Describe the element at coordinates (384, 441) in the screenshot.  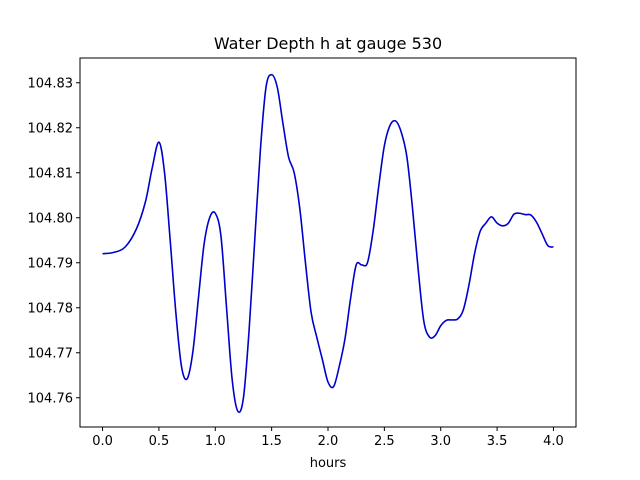
I see `x-tick-label: 2.5` at that location.